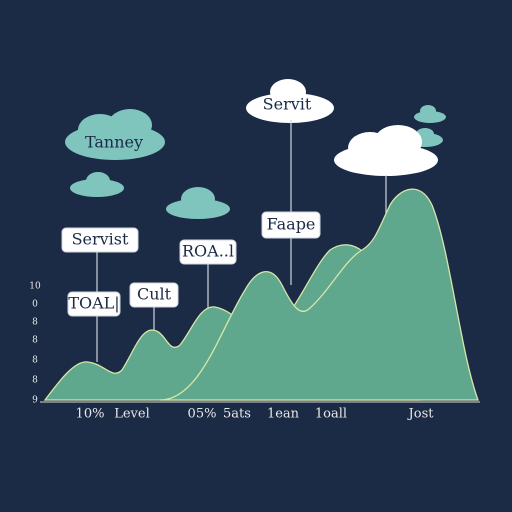  What do you see at coordinates (421, 414) in the screenshot?
I see `x-label: Jost` at bounding box center [421, 414].